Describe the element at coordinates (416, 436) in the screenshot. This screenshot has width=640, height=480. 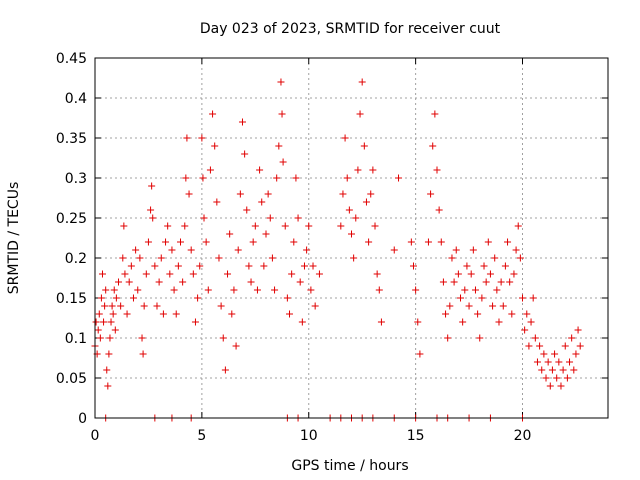
I see `x-tick-label: 15` at that location.